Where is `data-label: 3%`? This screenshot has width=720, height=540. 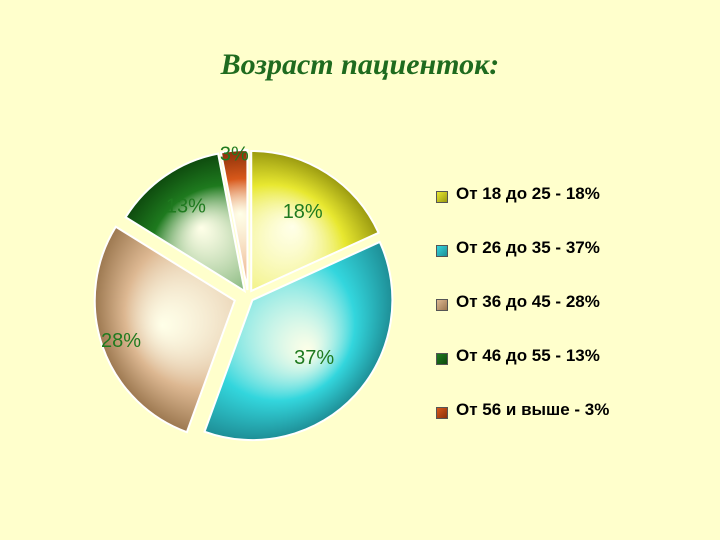 data-label: 3% is located at coordinates (234, 154).